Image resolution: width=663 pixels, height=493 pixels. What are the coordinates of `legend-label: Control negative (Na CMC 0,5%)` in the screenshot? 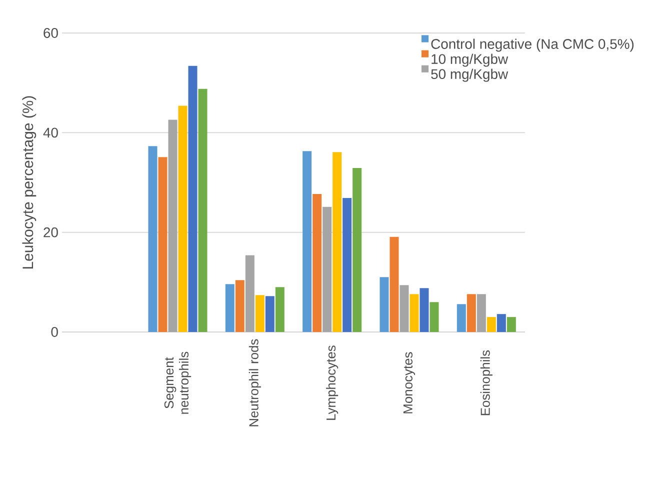 It's located at (532, 45).